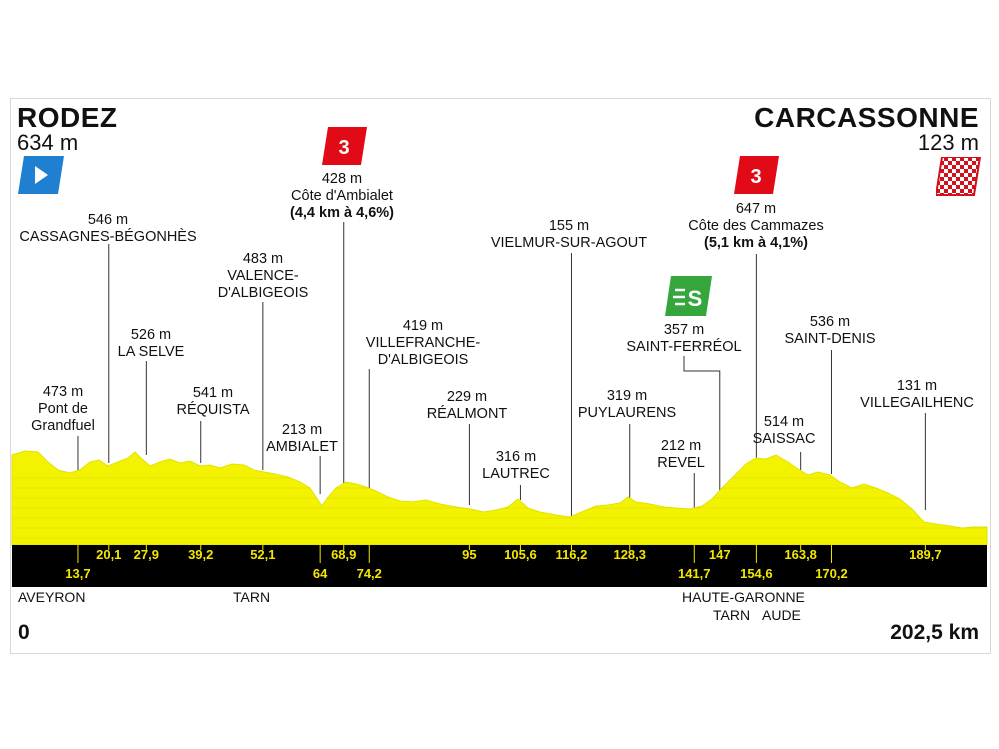  Describe the element at coordinates (694, 573) in the screenshot. I see `km-label: 141,7` at that location.